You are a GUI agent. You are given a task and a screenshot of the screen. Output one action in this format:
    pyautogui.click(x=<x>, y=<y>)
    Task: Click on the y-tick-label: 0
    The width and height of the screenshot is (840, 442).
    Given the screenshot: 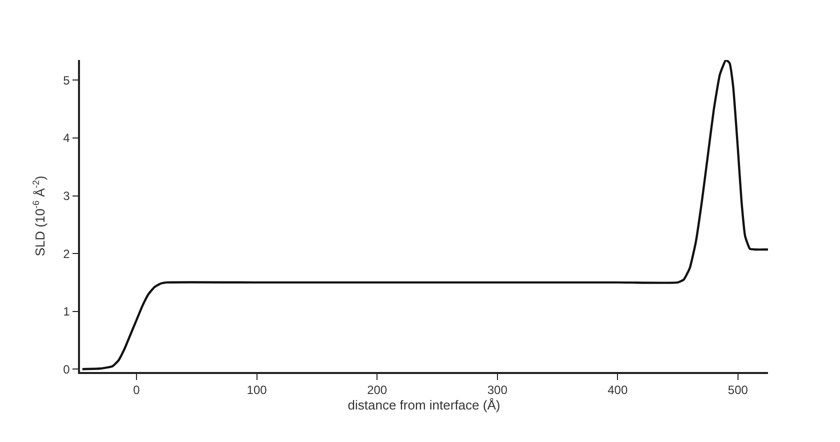 What is the action you would take?
    pyautogui.click(x=66, y=369)
    